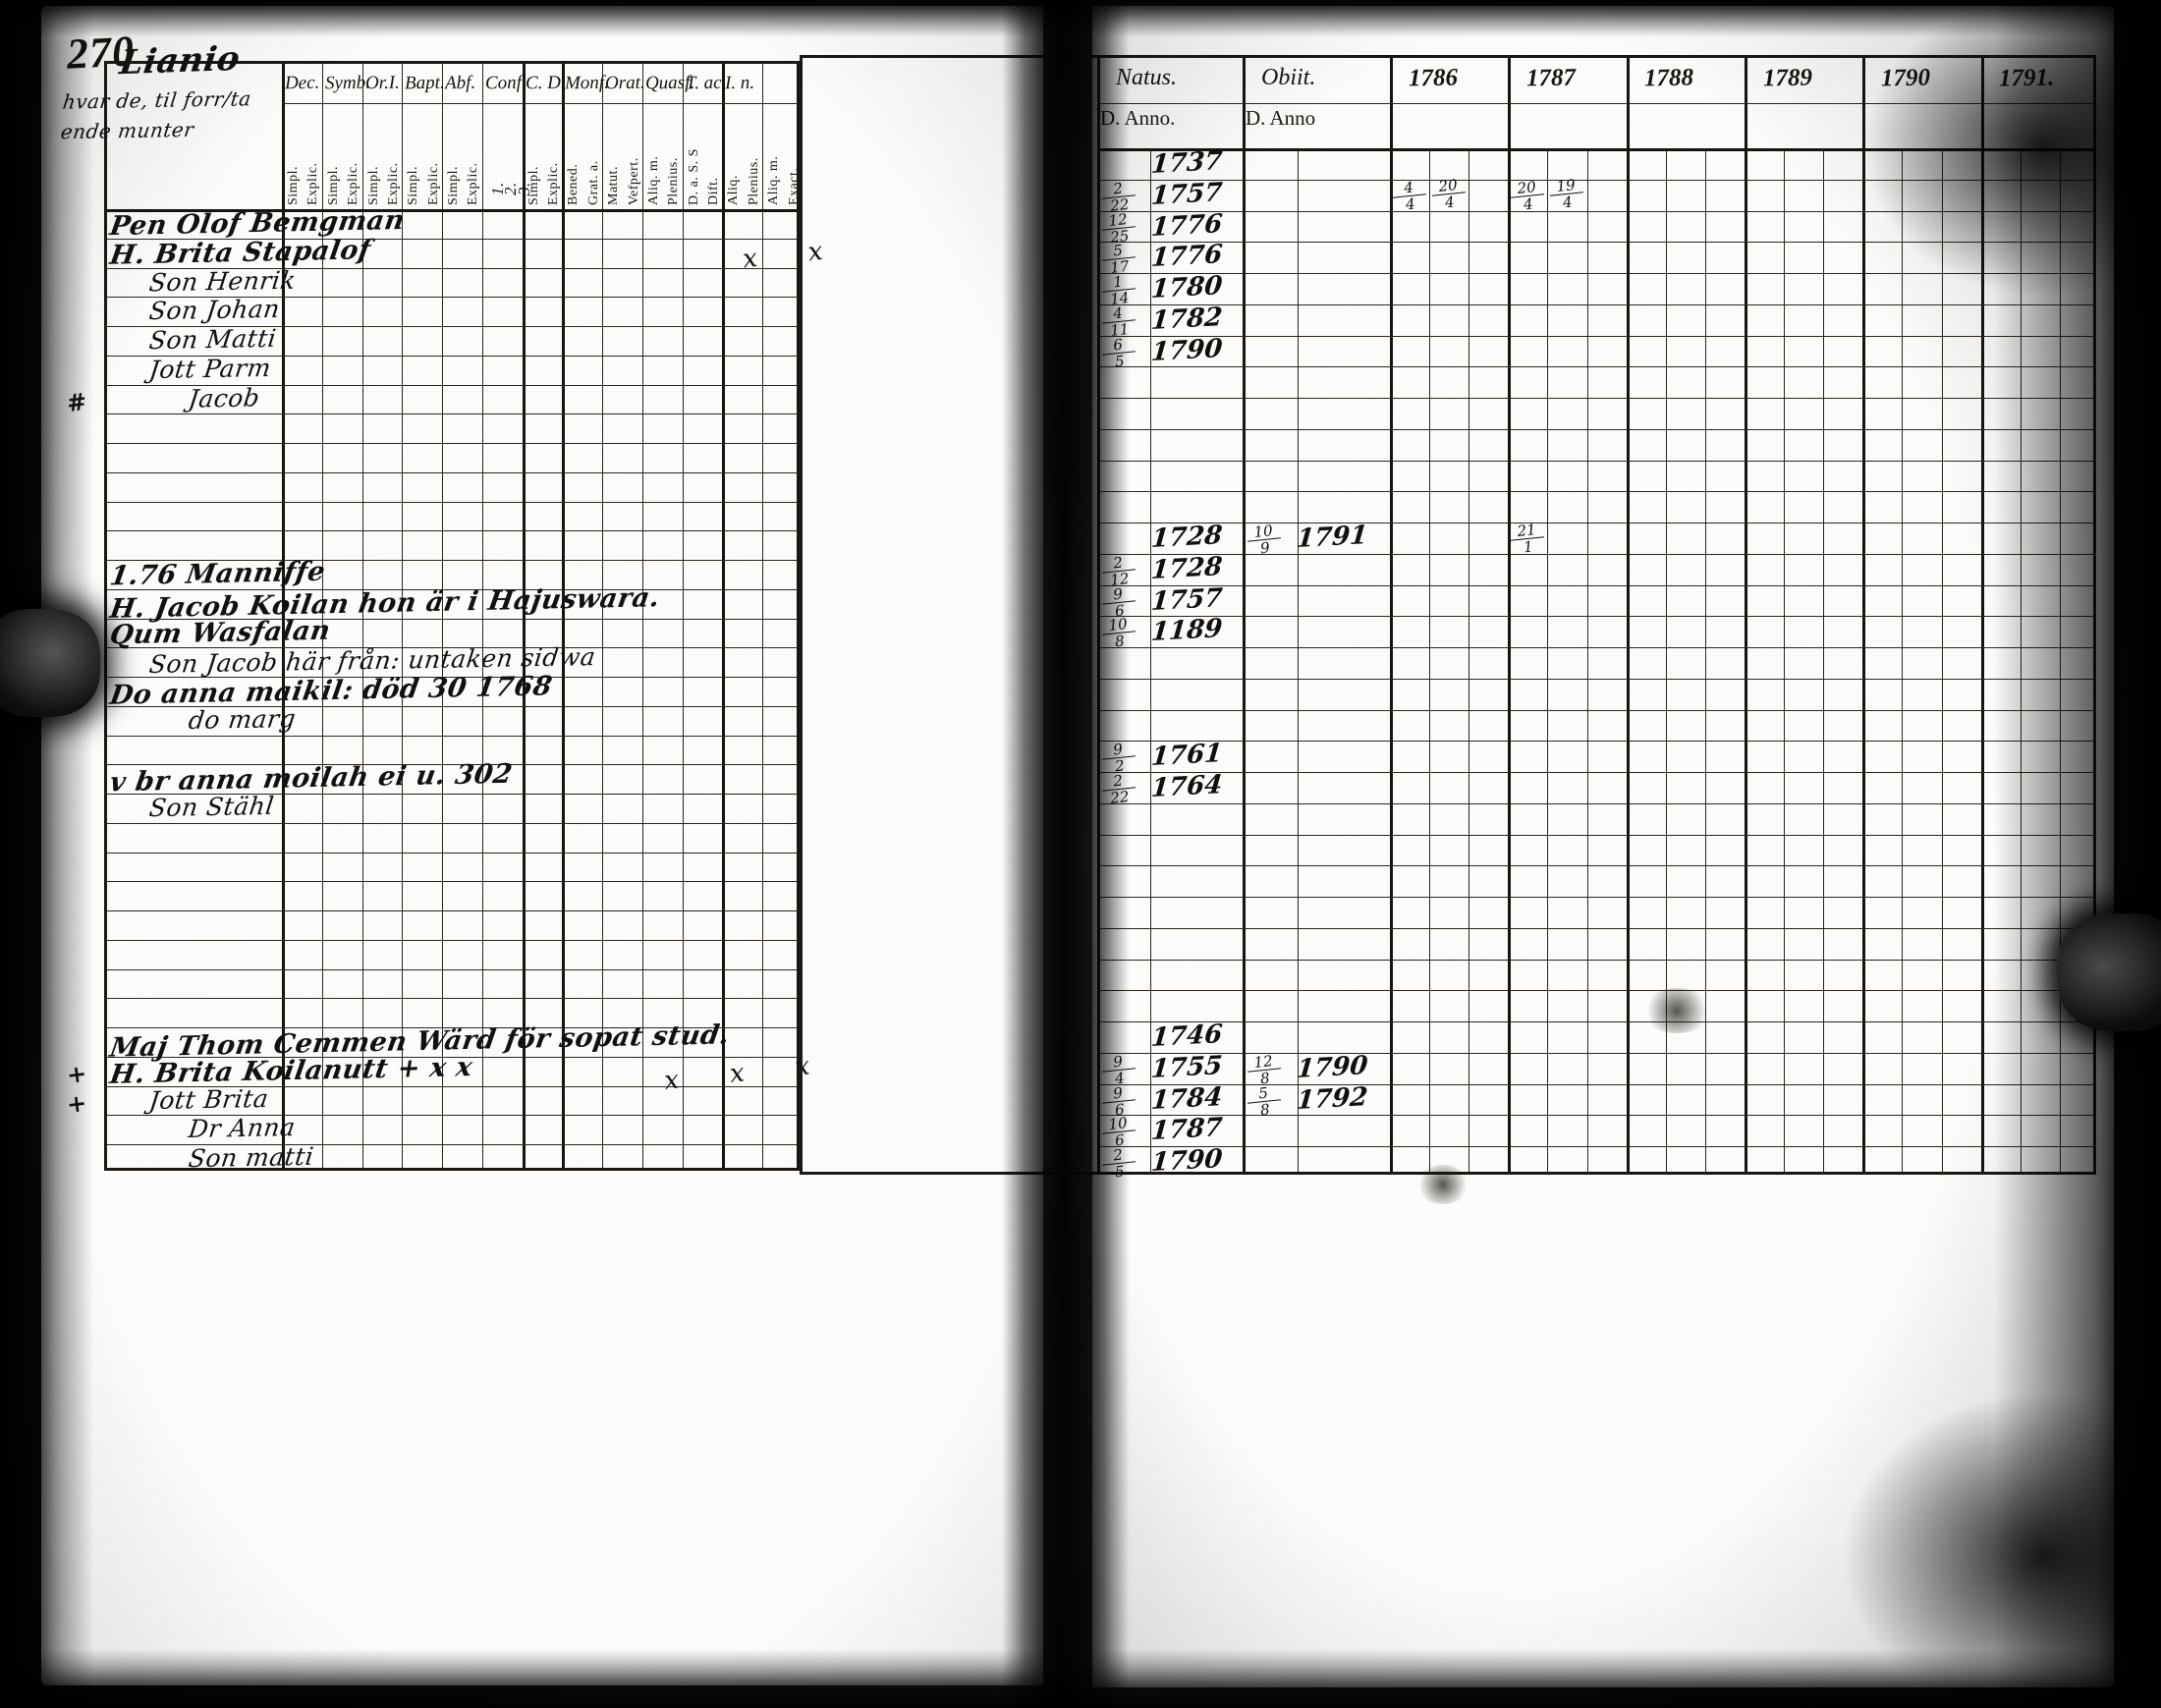  What do you see at coordinates (433, 183) in the screenshot?
I see `column-subheader-bapt-1: Explic.` at bounding box center [433, 183].